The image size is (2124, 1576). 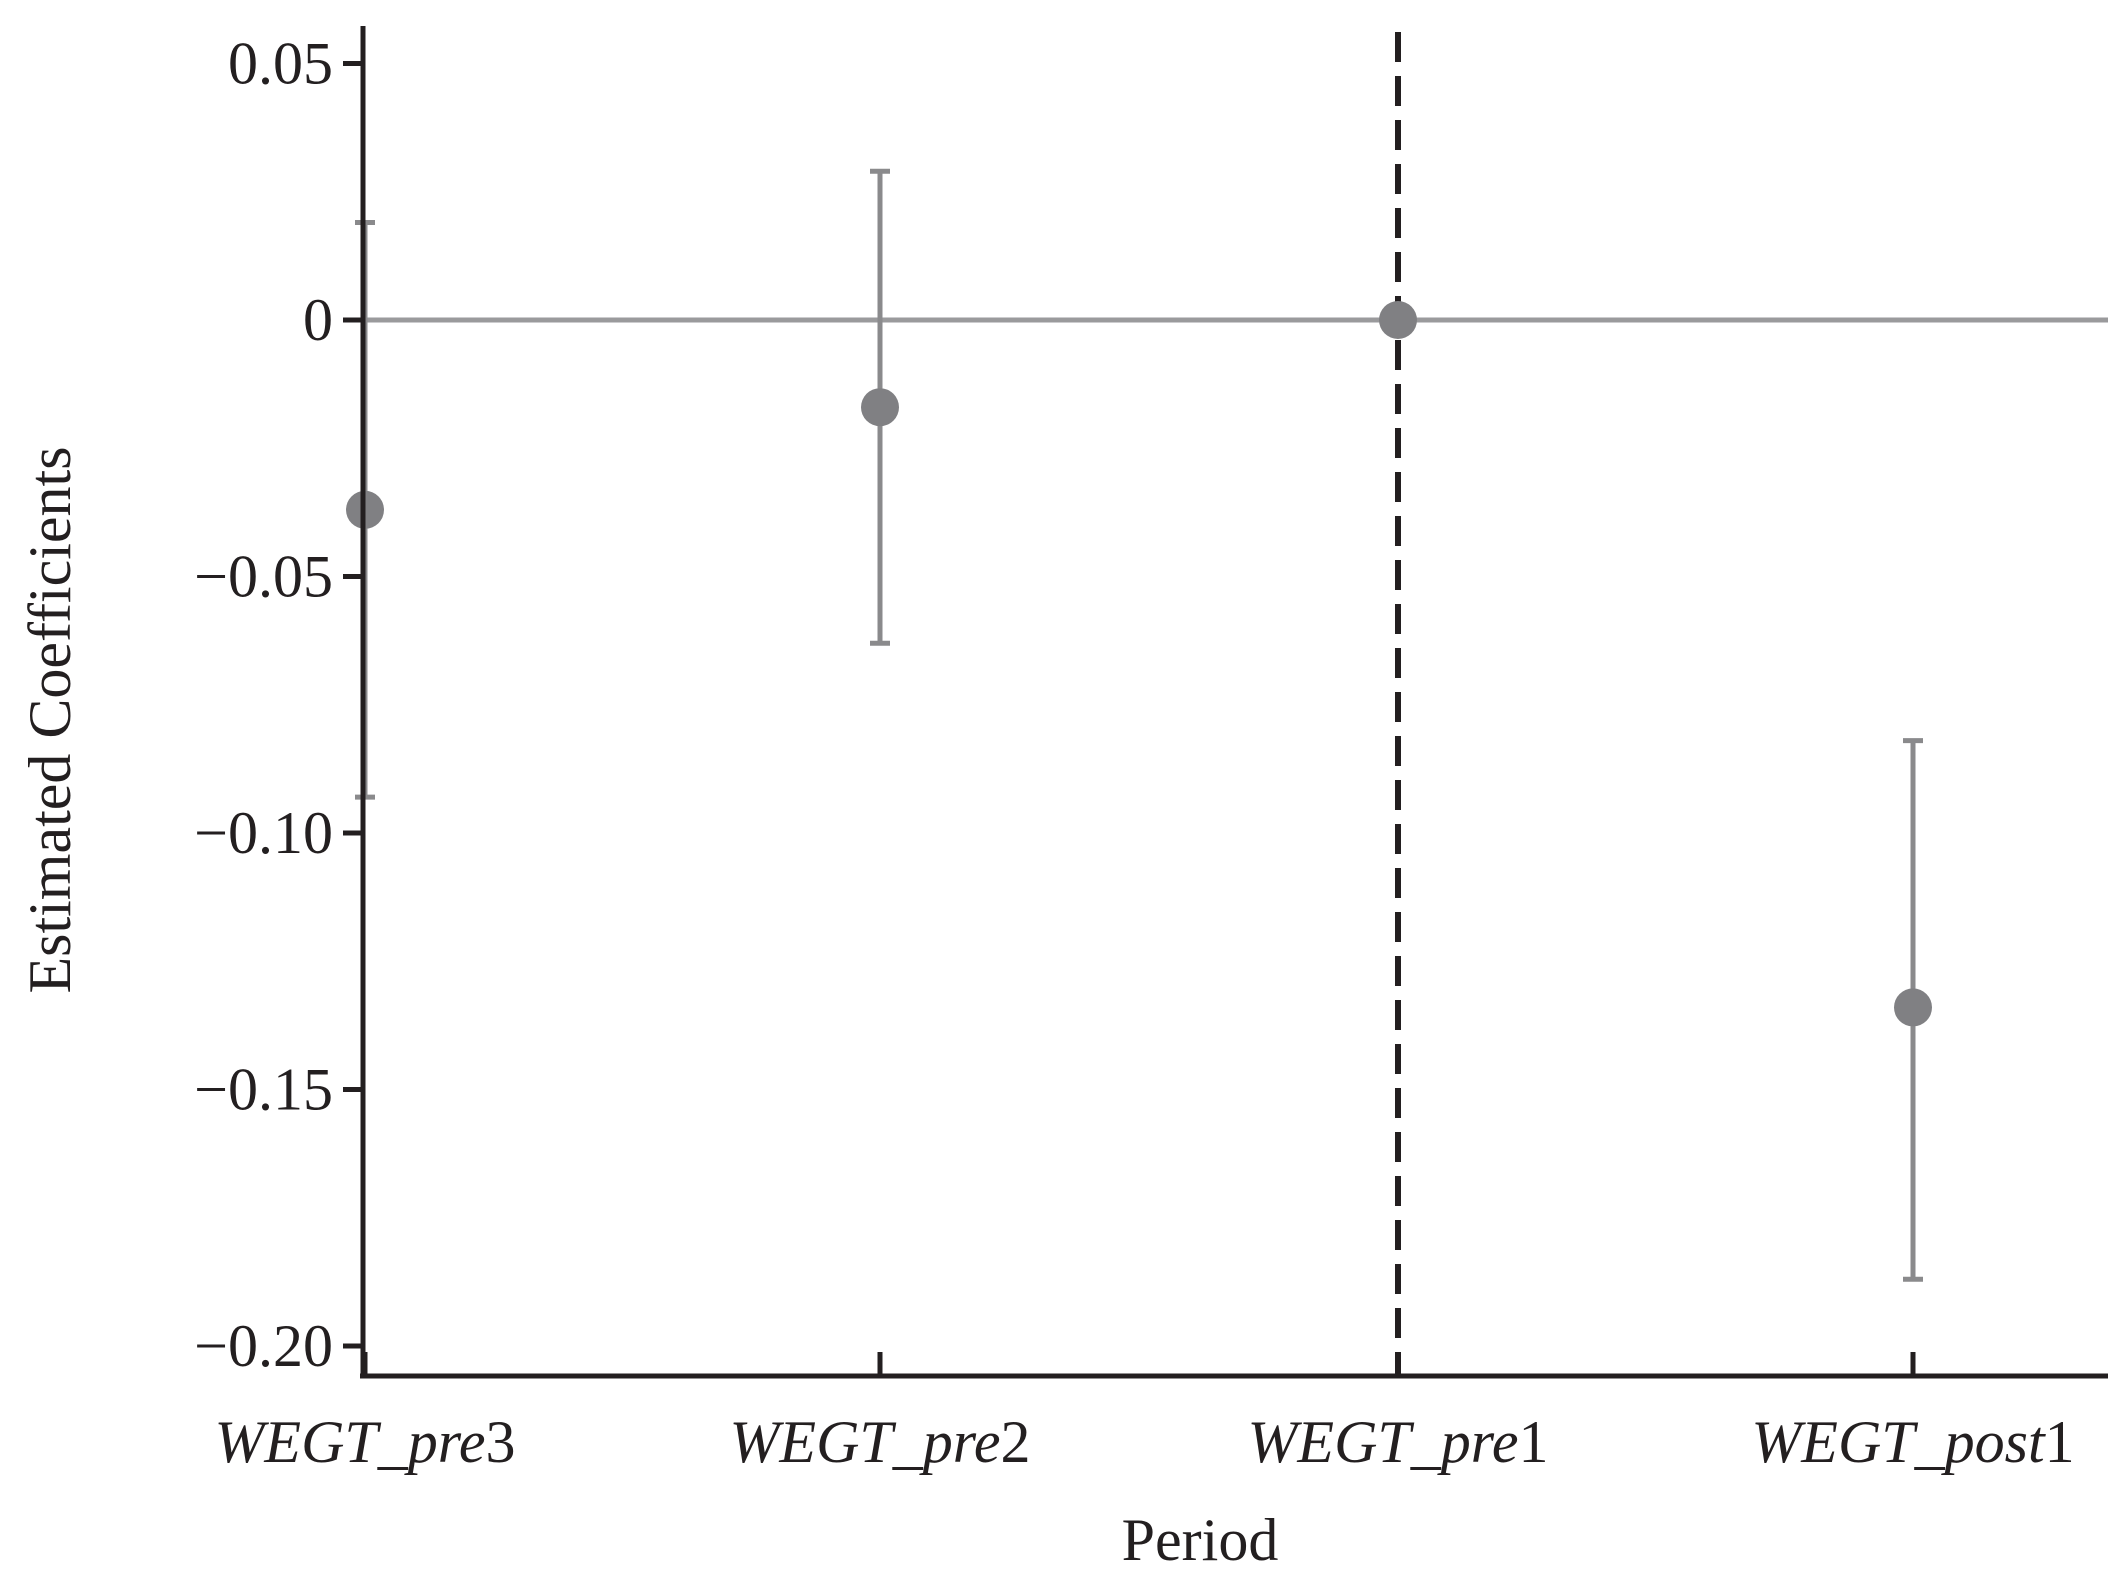 I want to click on y-tick-label: −0.15, so click(x=263, y=1090).